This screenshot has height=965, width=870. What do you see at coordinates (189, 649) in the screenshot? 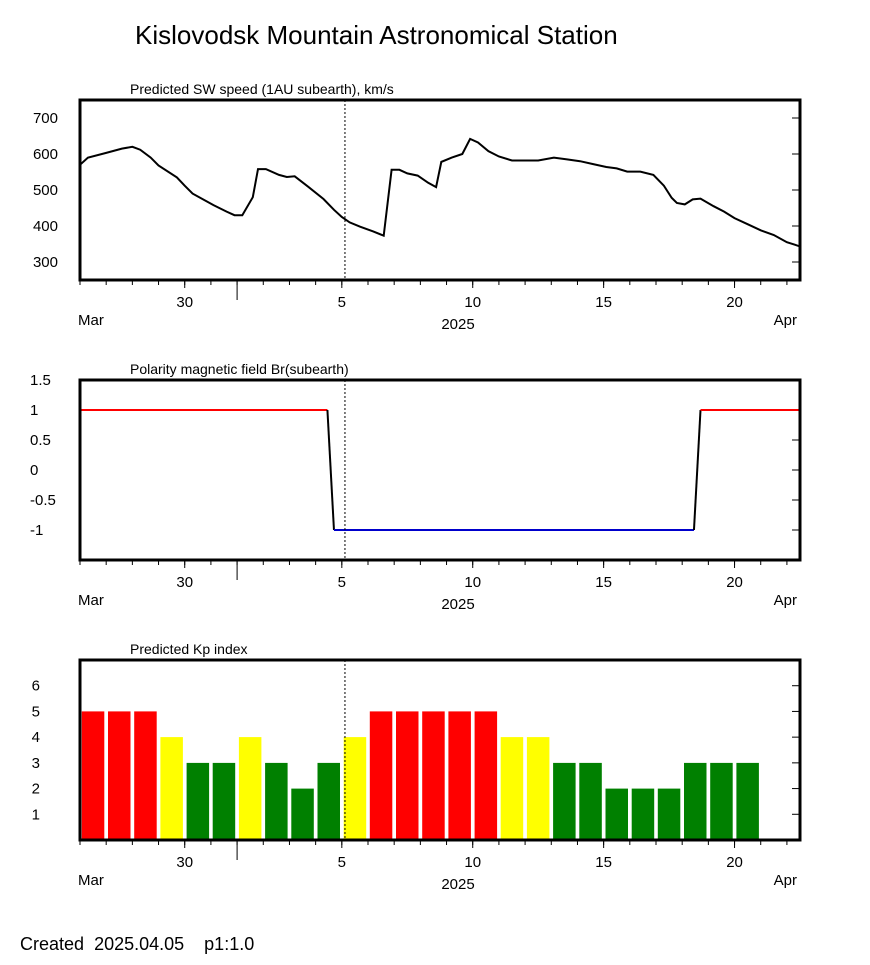
I see `kp-title: Predicted Kp index` at bounding box center [189, 649].